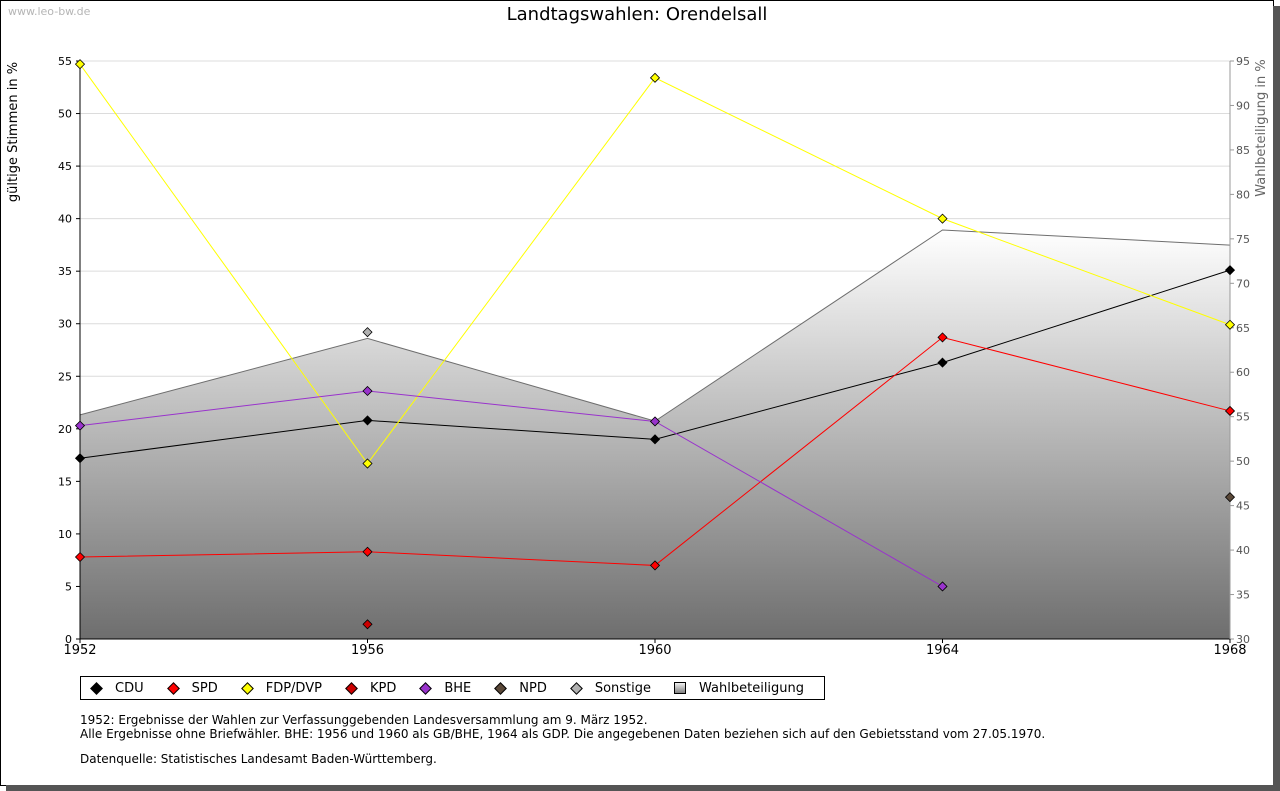  I want to click on y2-tick-label: 35, so click(1243, 595).